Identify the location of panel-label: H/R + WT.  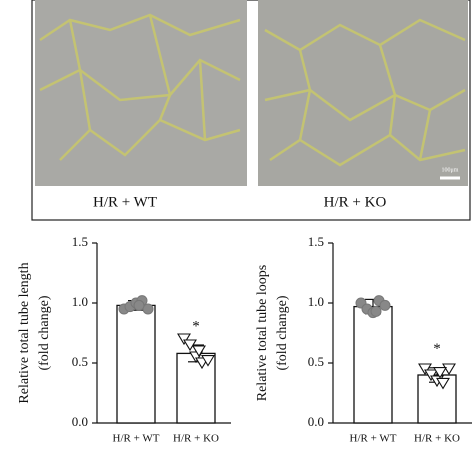
(125, 202).